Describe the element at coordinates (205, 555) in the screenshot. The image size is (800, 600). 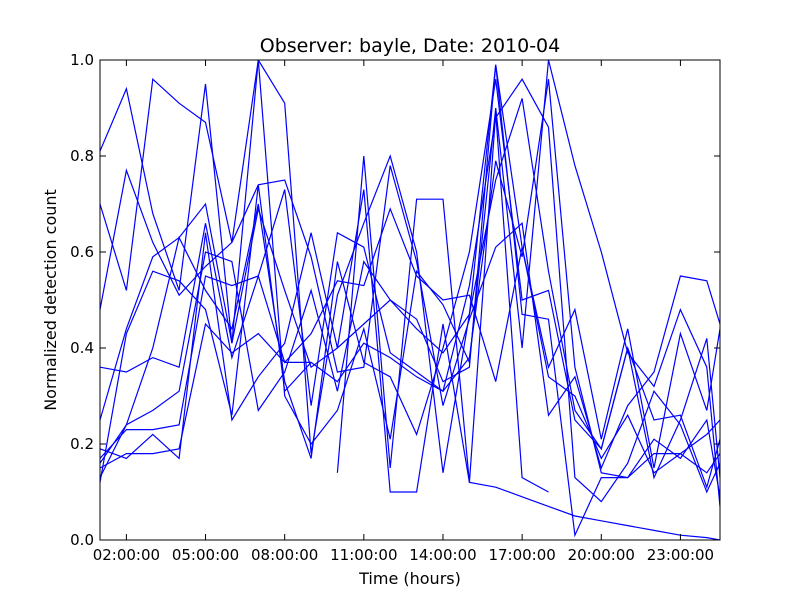
I see `x-tick-label: 05:00:00` at that location.